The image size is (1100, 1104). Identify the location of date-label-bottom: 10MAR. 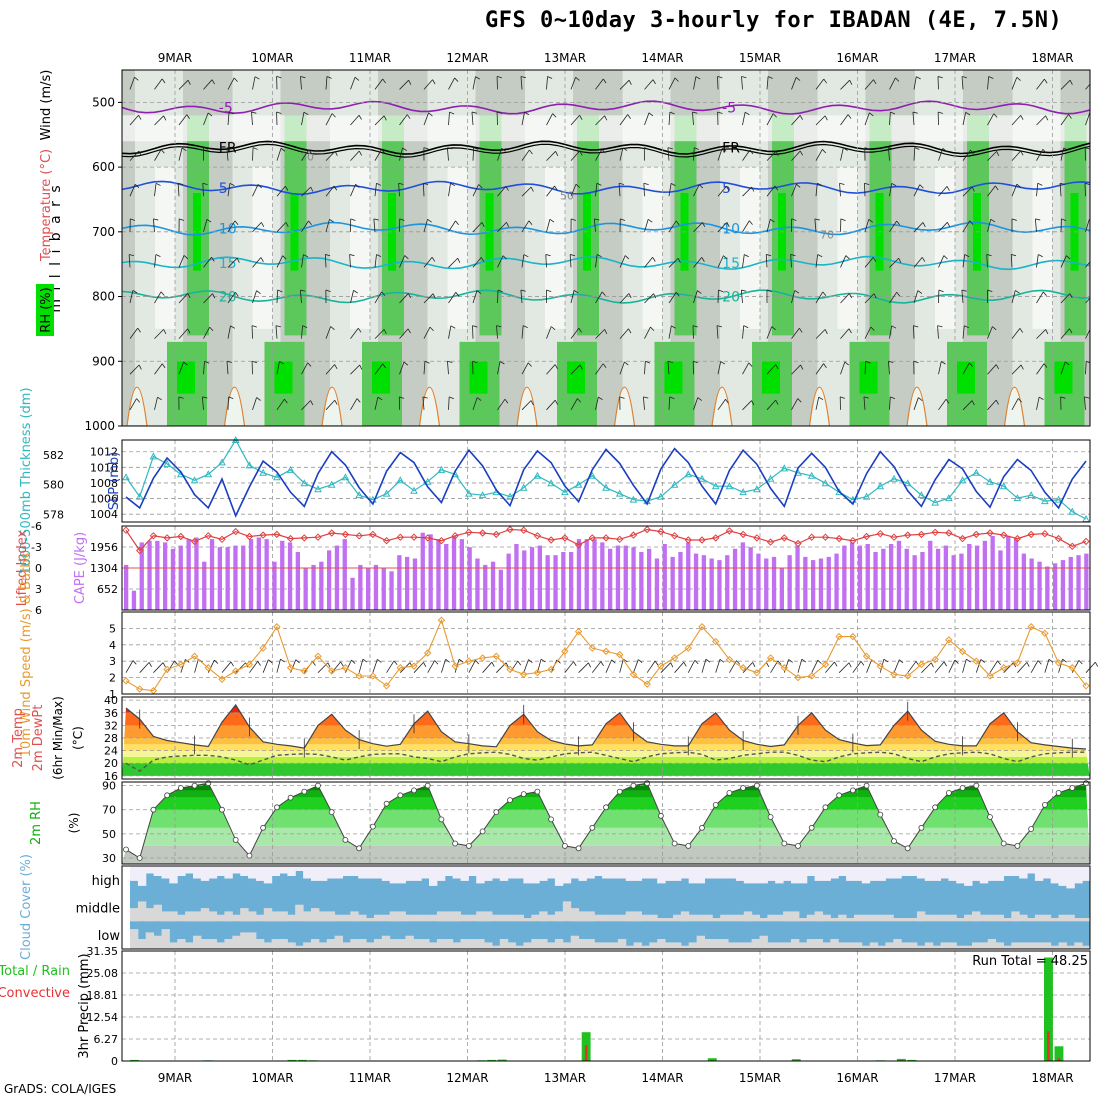
(272, 1078).